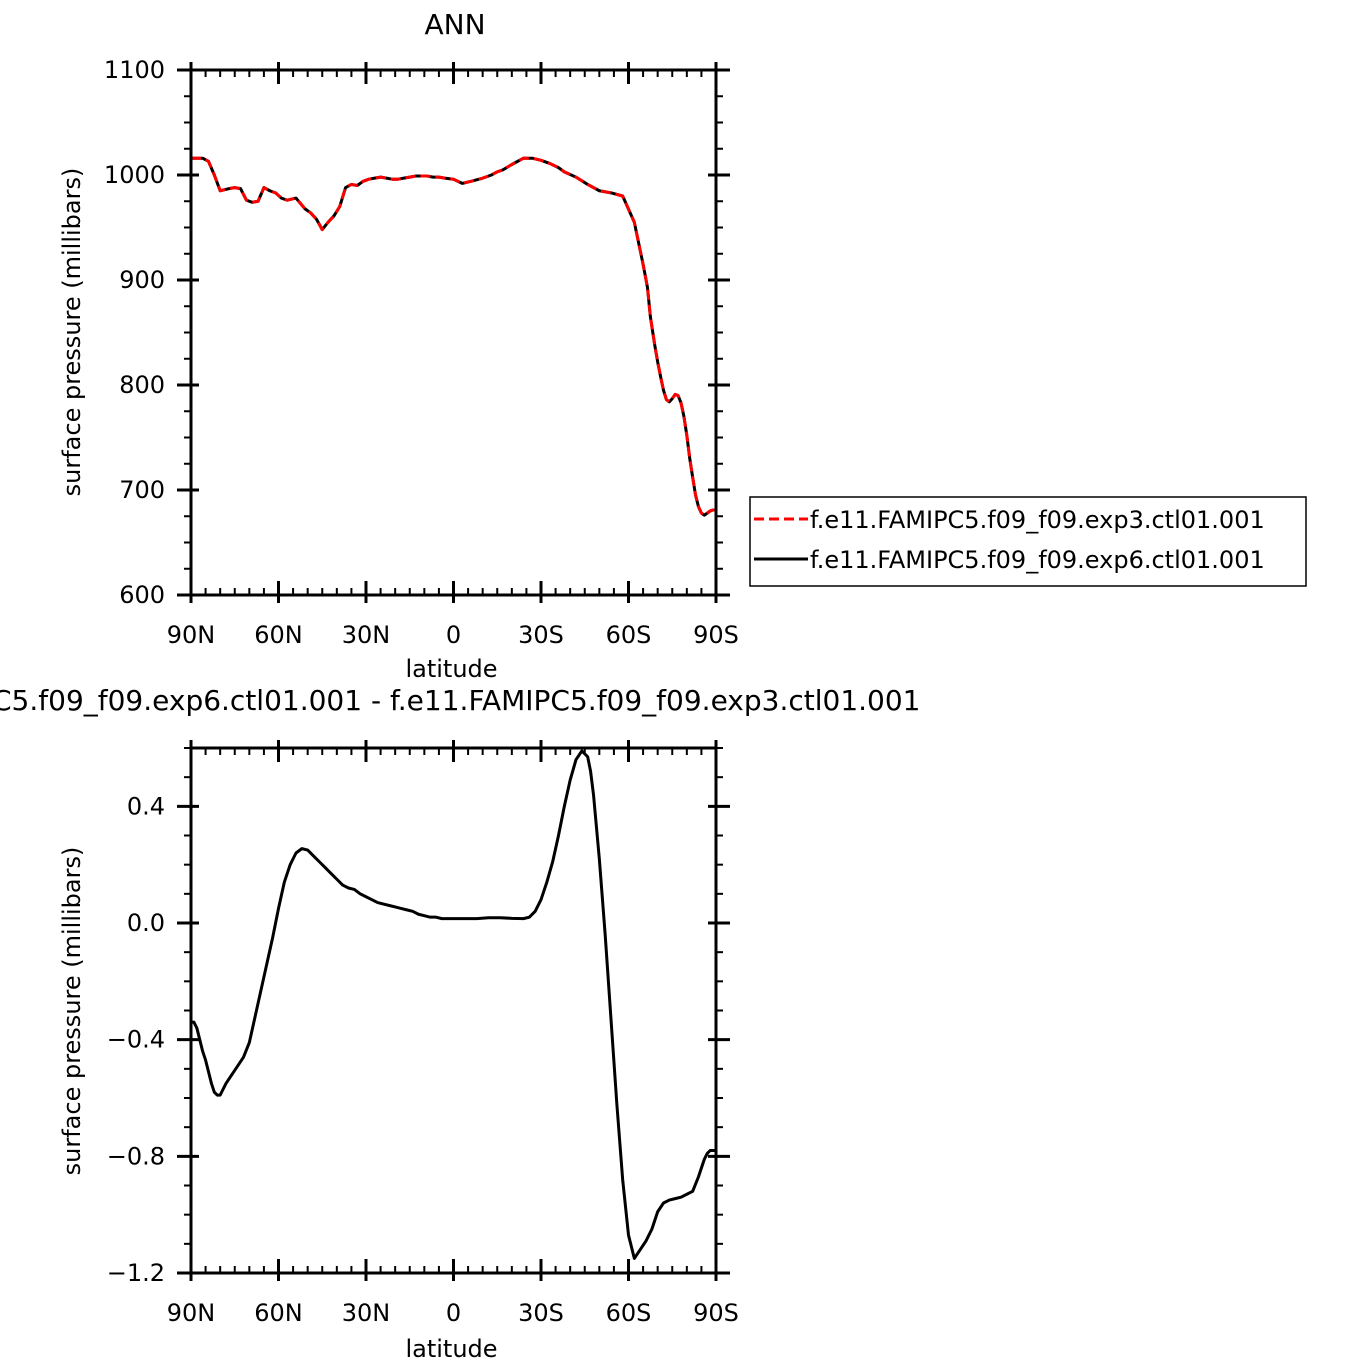 The width and height of the screenshot is (1369, 1369). Describe the element at coordinates (146, 923) in the screenshot. I see `y-tick-label: 0.0` at that location.